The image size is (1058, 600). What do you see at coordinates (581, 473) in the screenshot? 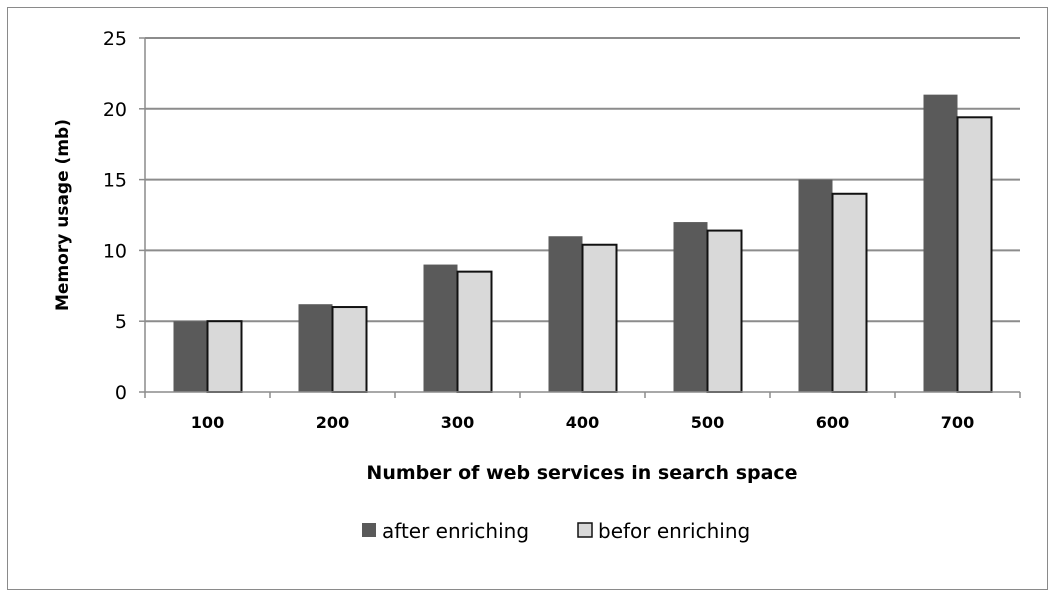
I see `x-axis-label: Number of web services in search space` at bounding box center [581, 473].